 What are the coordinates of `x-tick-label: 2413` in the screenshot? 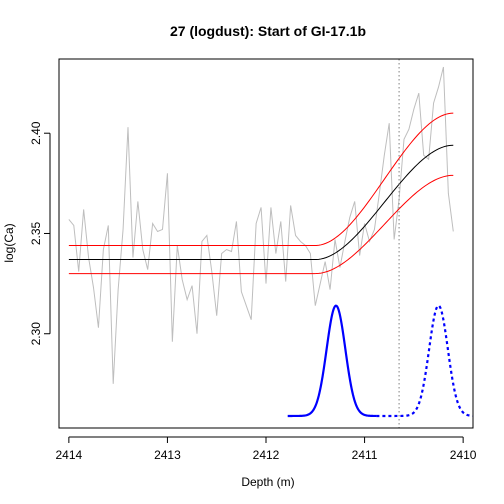 It's located at (167, 455).